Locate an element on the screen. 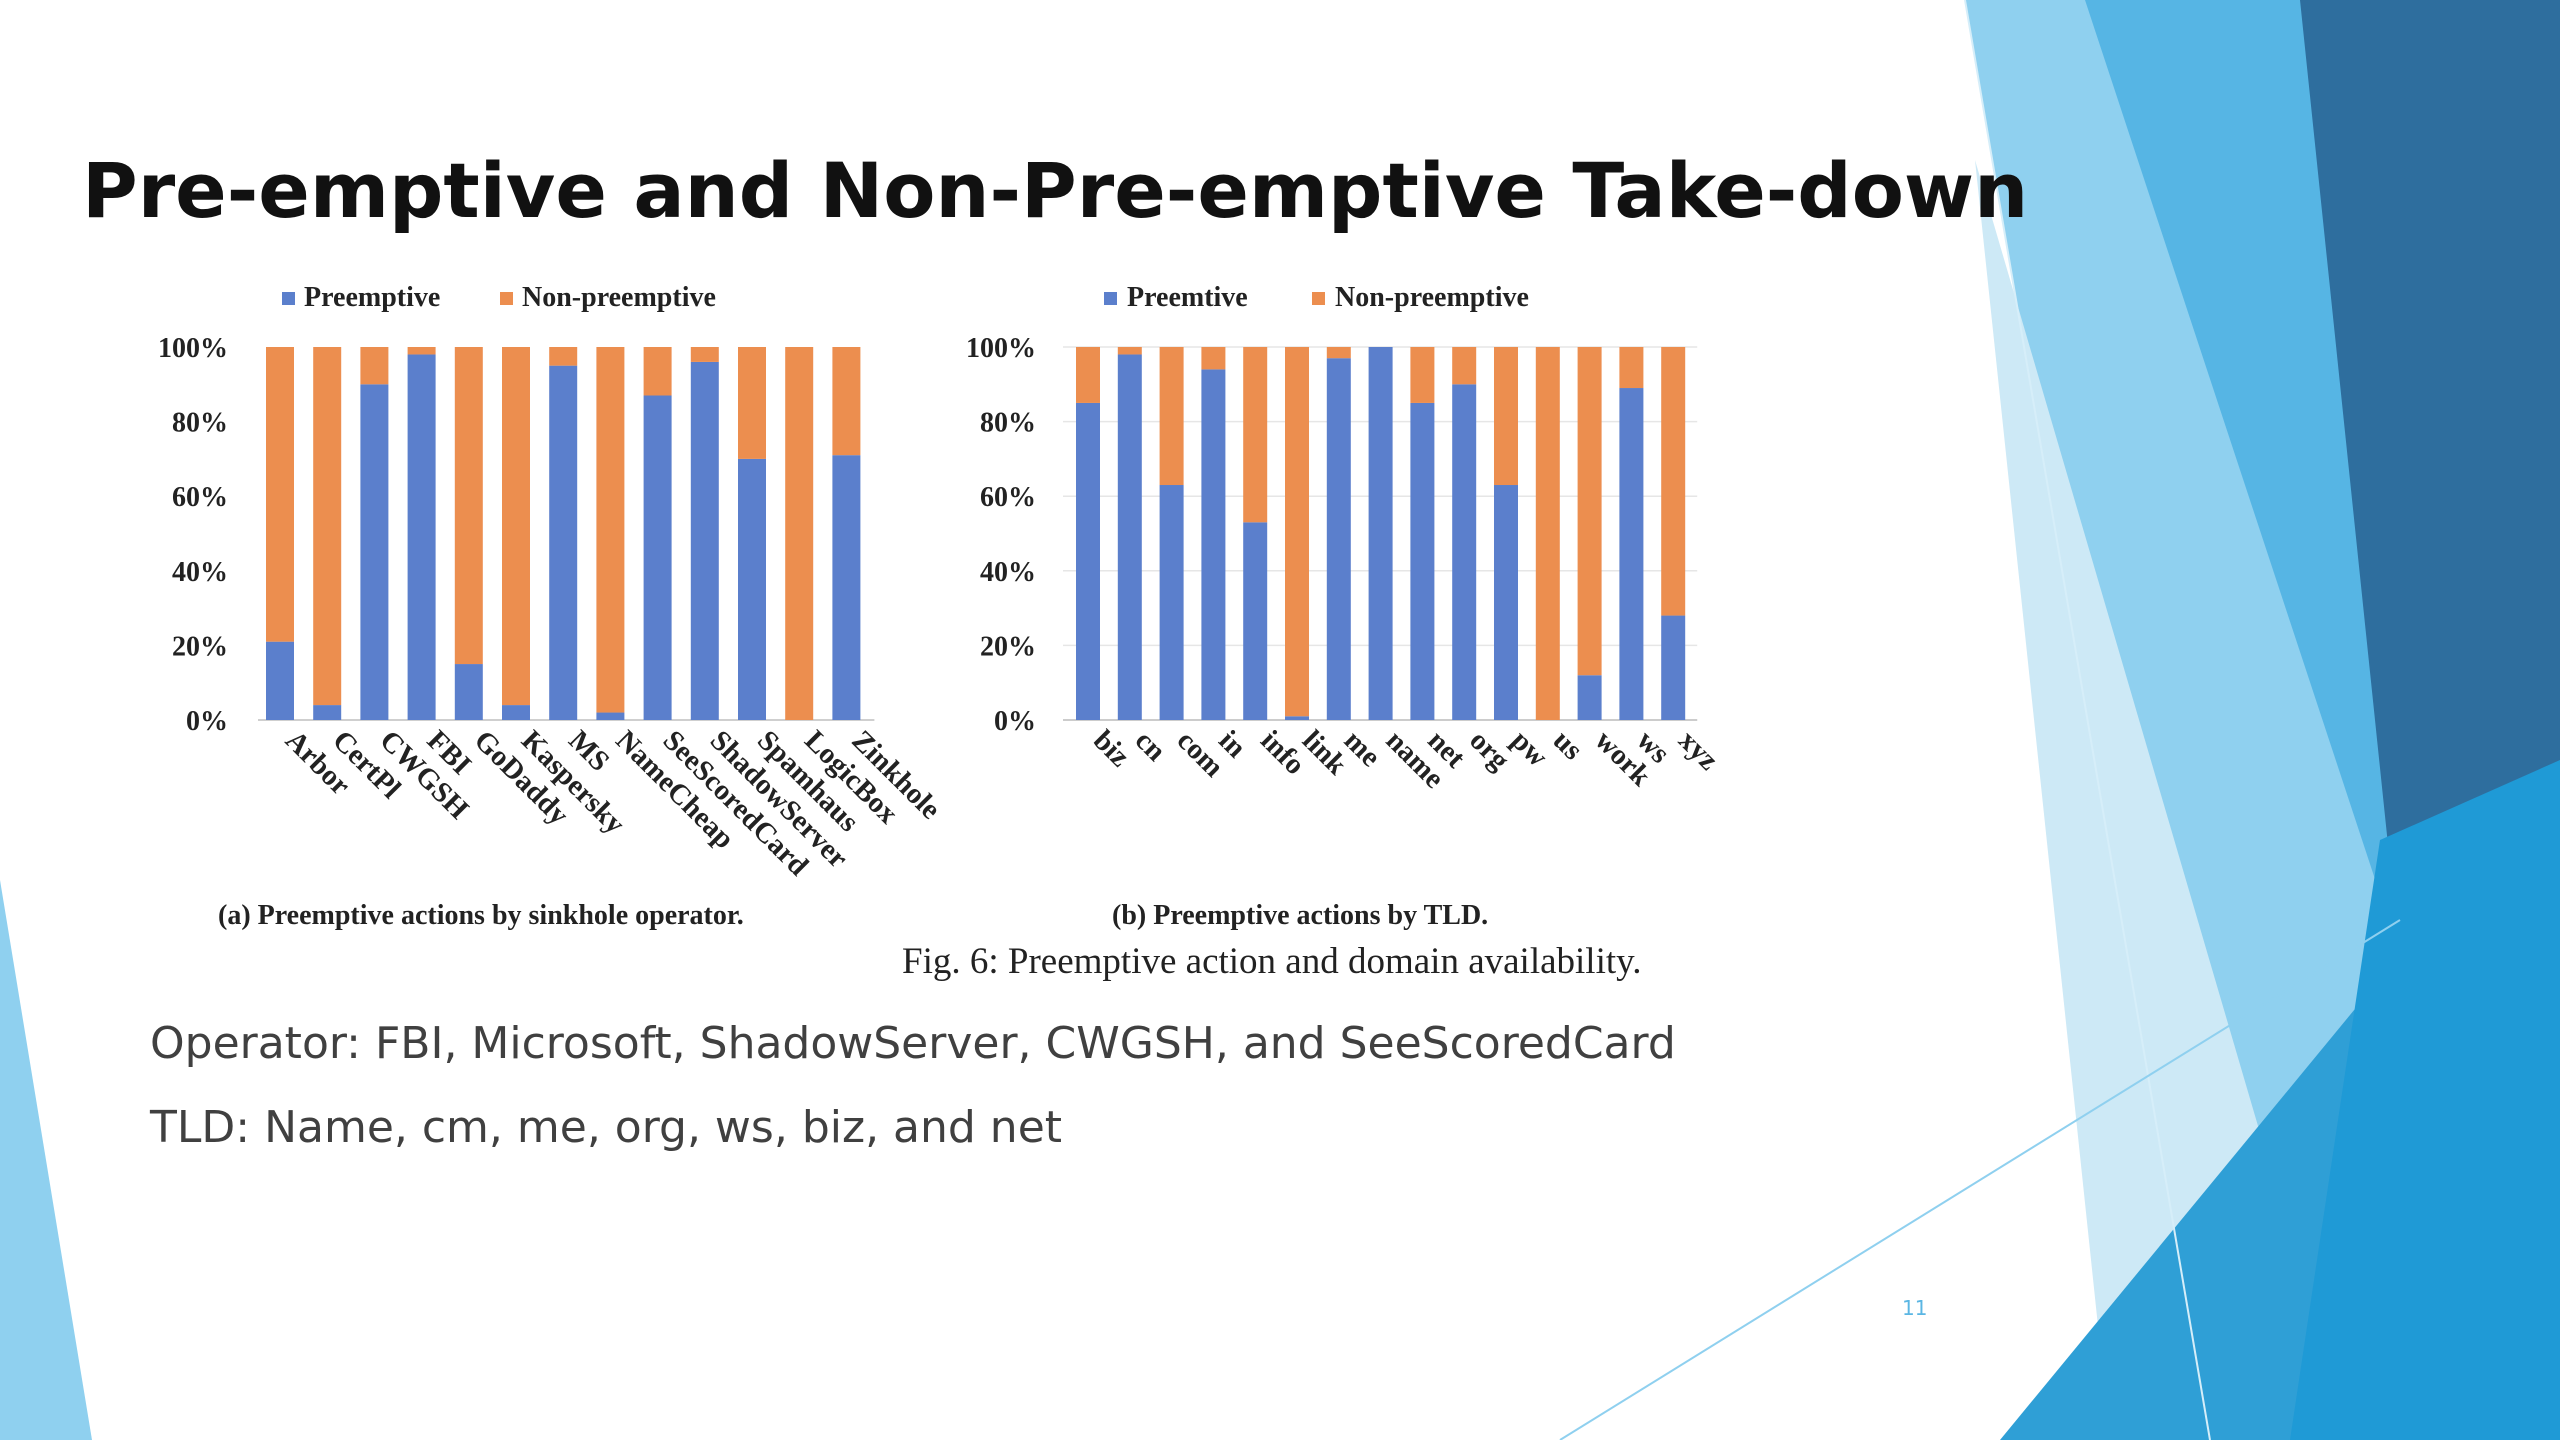 This screenshot has width=2560, height=1440. bar-preemptive-godaddy is located at coordinates (468, 692).